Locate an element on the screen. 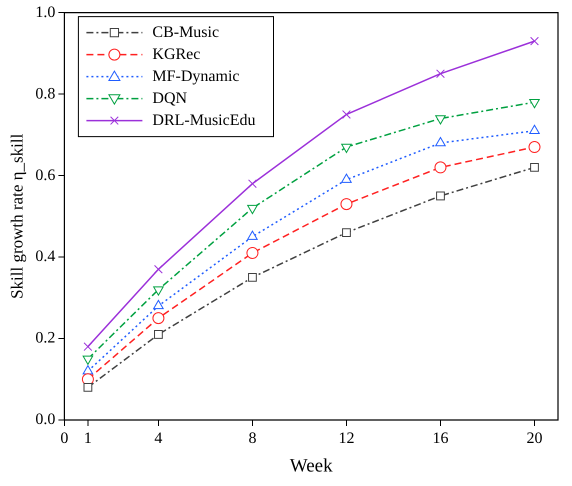 This screenshot has height=486, width=572. x-tick-label: 4 is located at coordinates (158, 438).